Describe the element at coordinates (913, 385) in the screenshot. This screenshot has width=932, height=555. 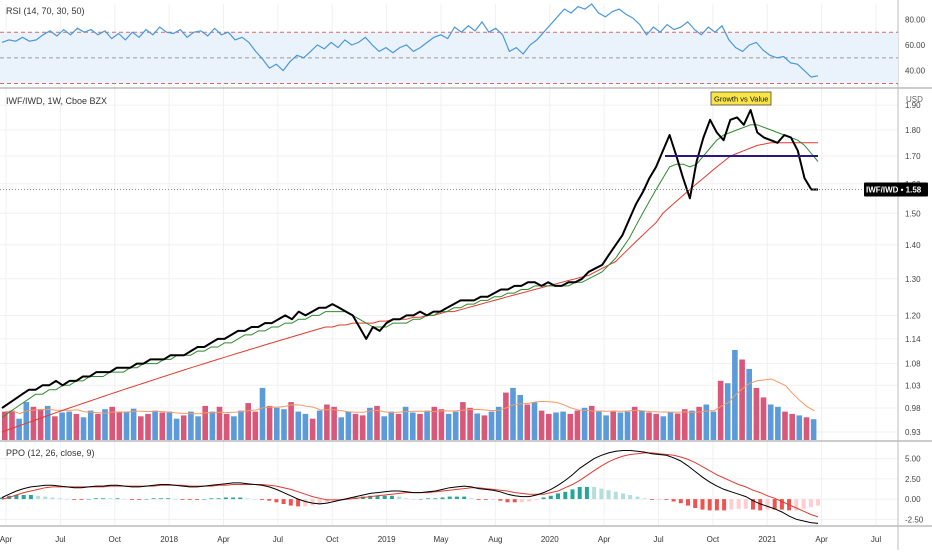
I see `price-axis-label: 1.03` at that location.